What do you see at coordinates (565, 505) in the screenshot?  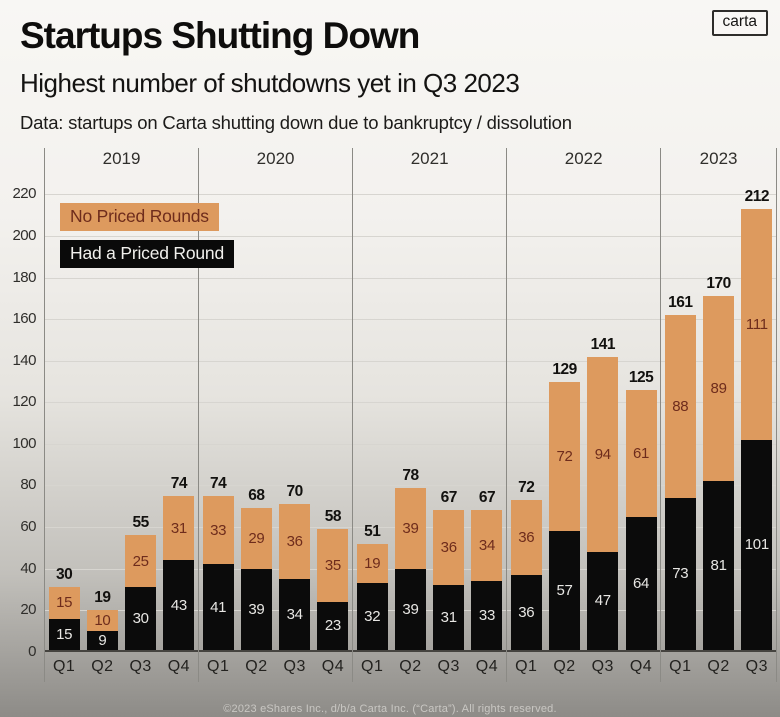 I see `stacked-bar-2022-Q2: 129 72 57` at bounding box center [565, 505].